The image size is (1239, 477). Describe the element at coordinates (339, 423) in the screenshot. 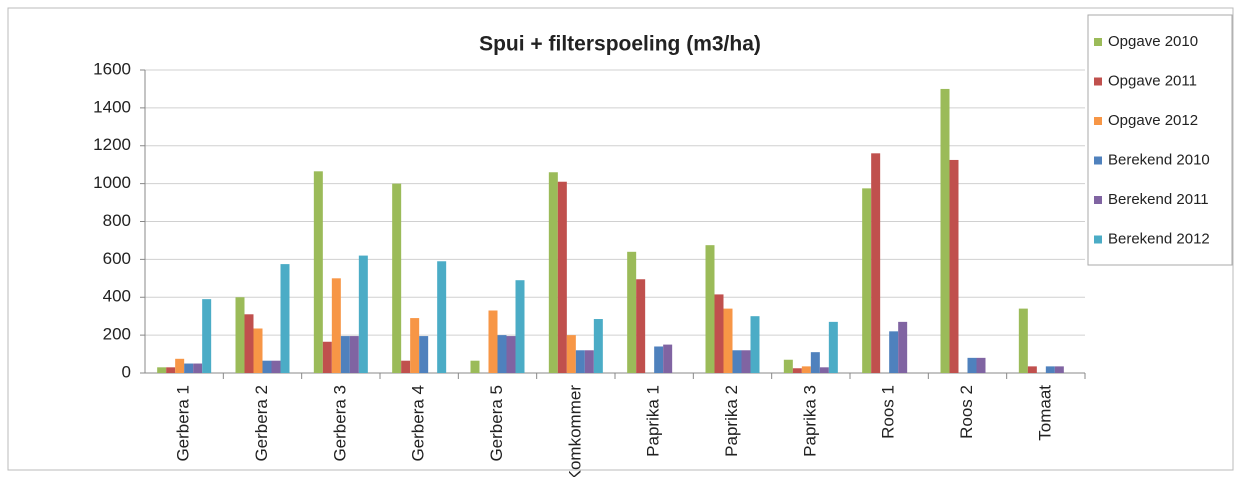

I see `x-tick-label: Gerbera 3` at that location.